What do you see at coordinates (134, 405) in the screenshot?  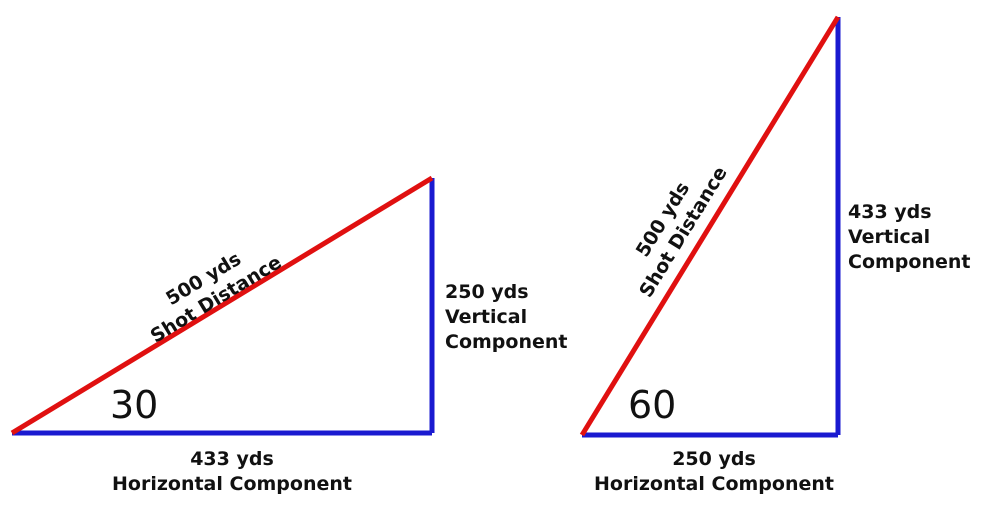 I see `angle-label: 30` at bounding box center [134, 405].